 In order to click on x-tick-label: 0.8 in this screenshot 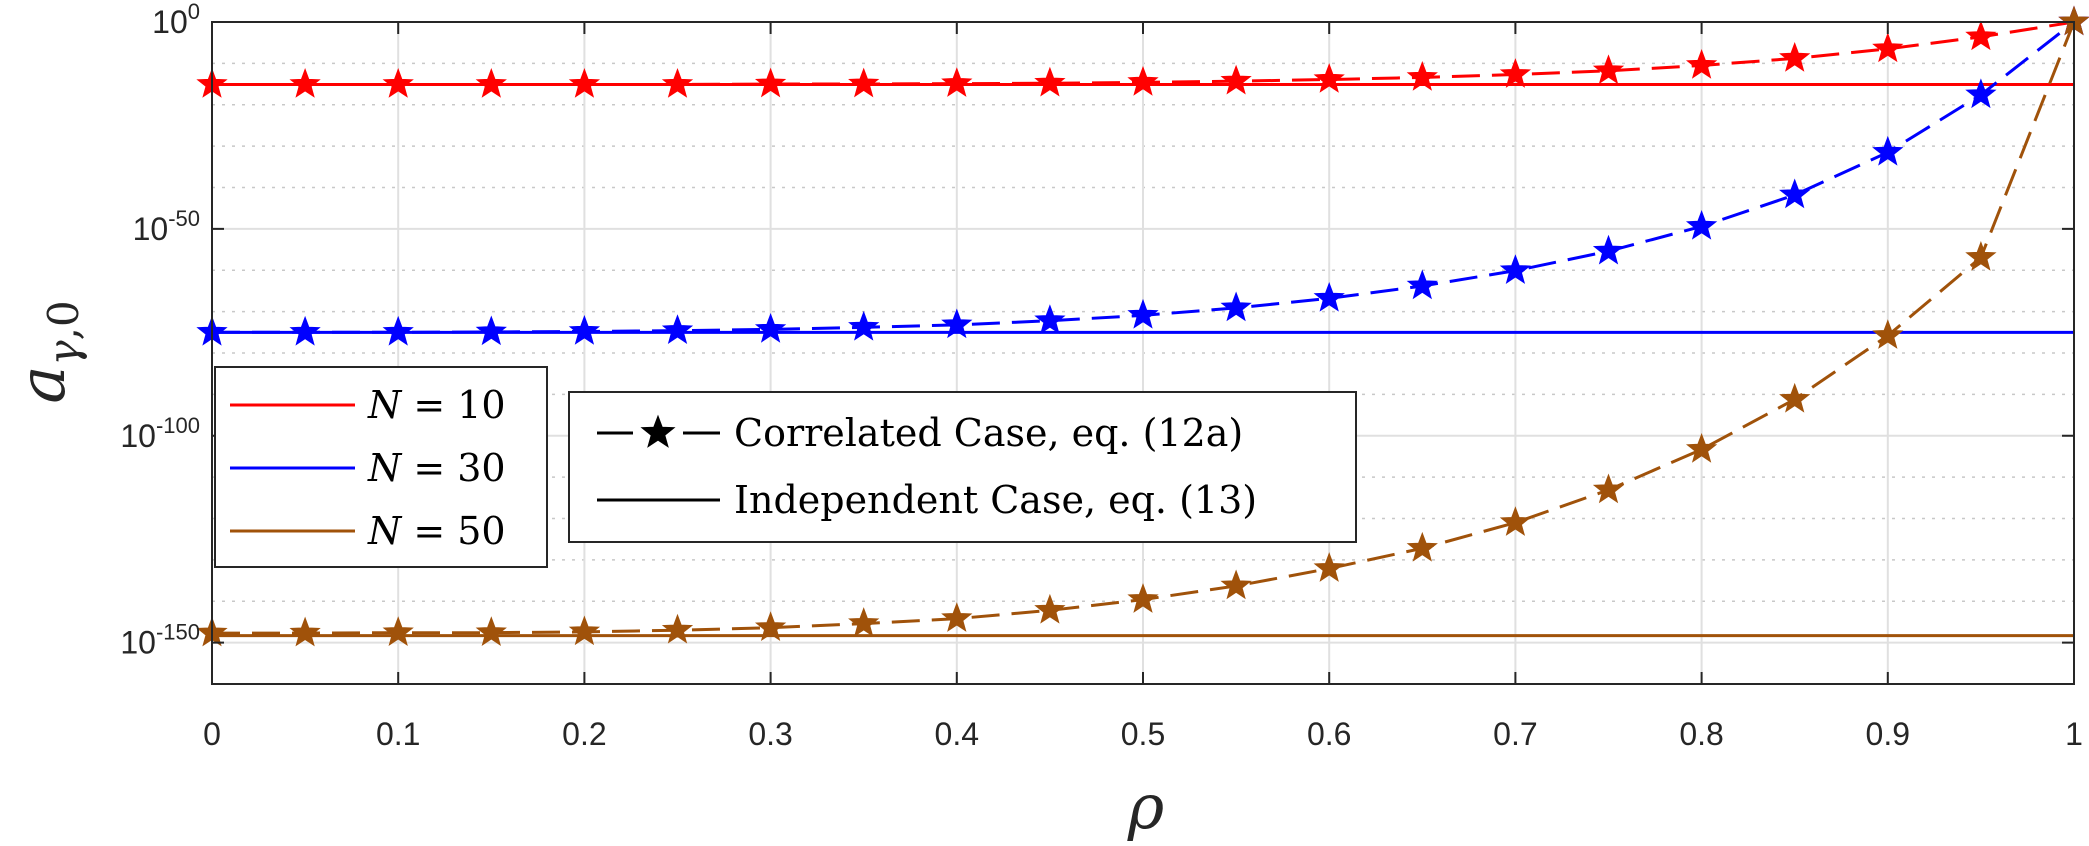, I will do `click(1701, 734)`.